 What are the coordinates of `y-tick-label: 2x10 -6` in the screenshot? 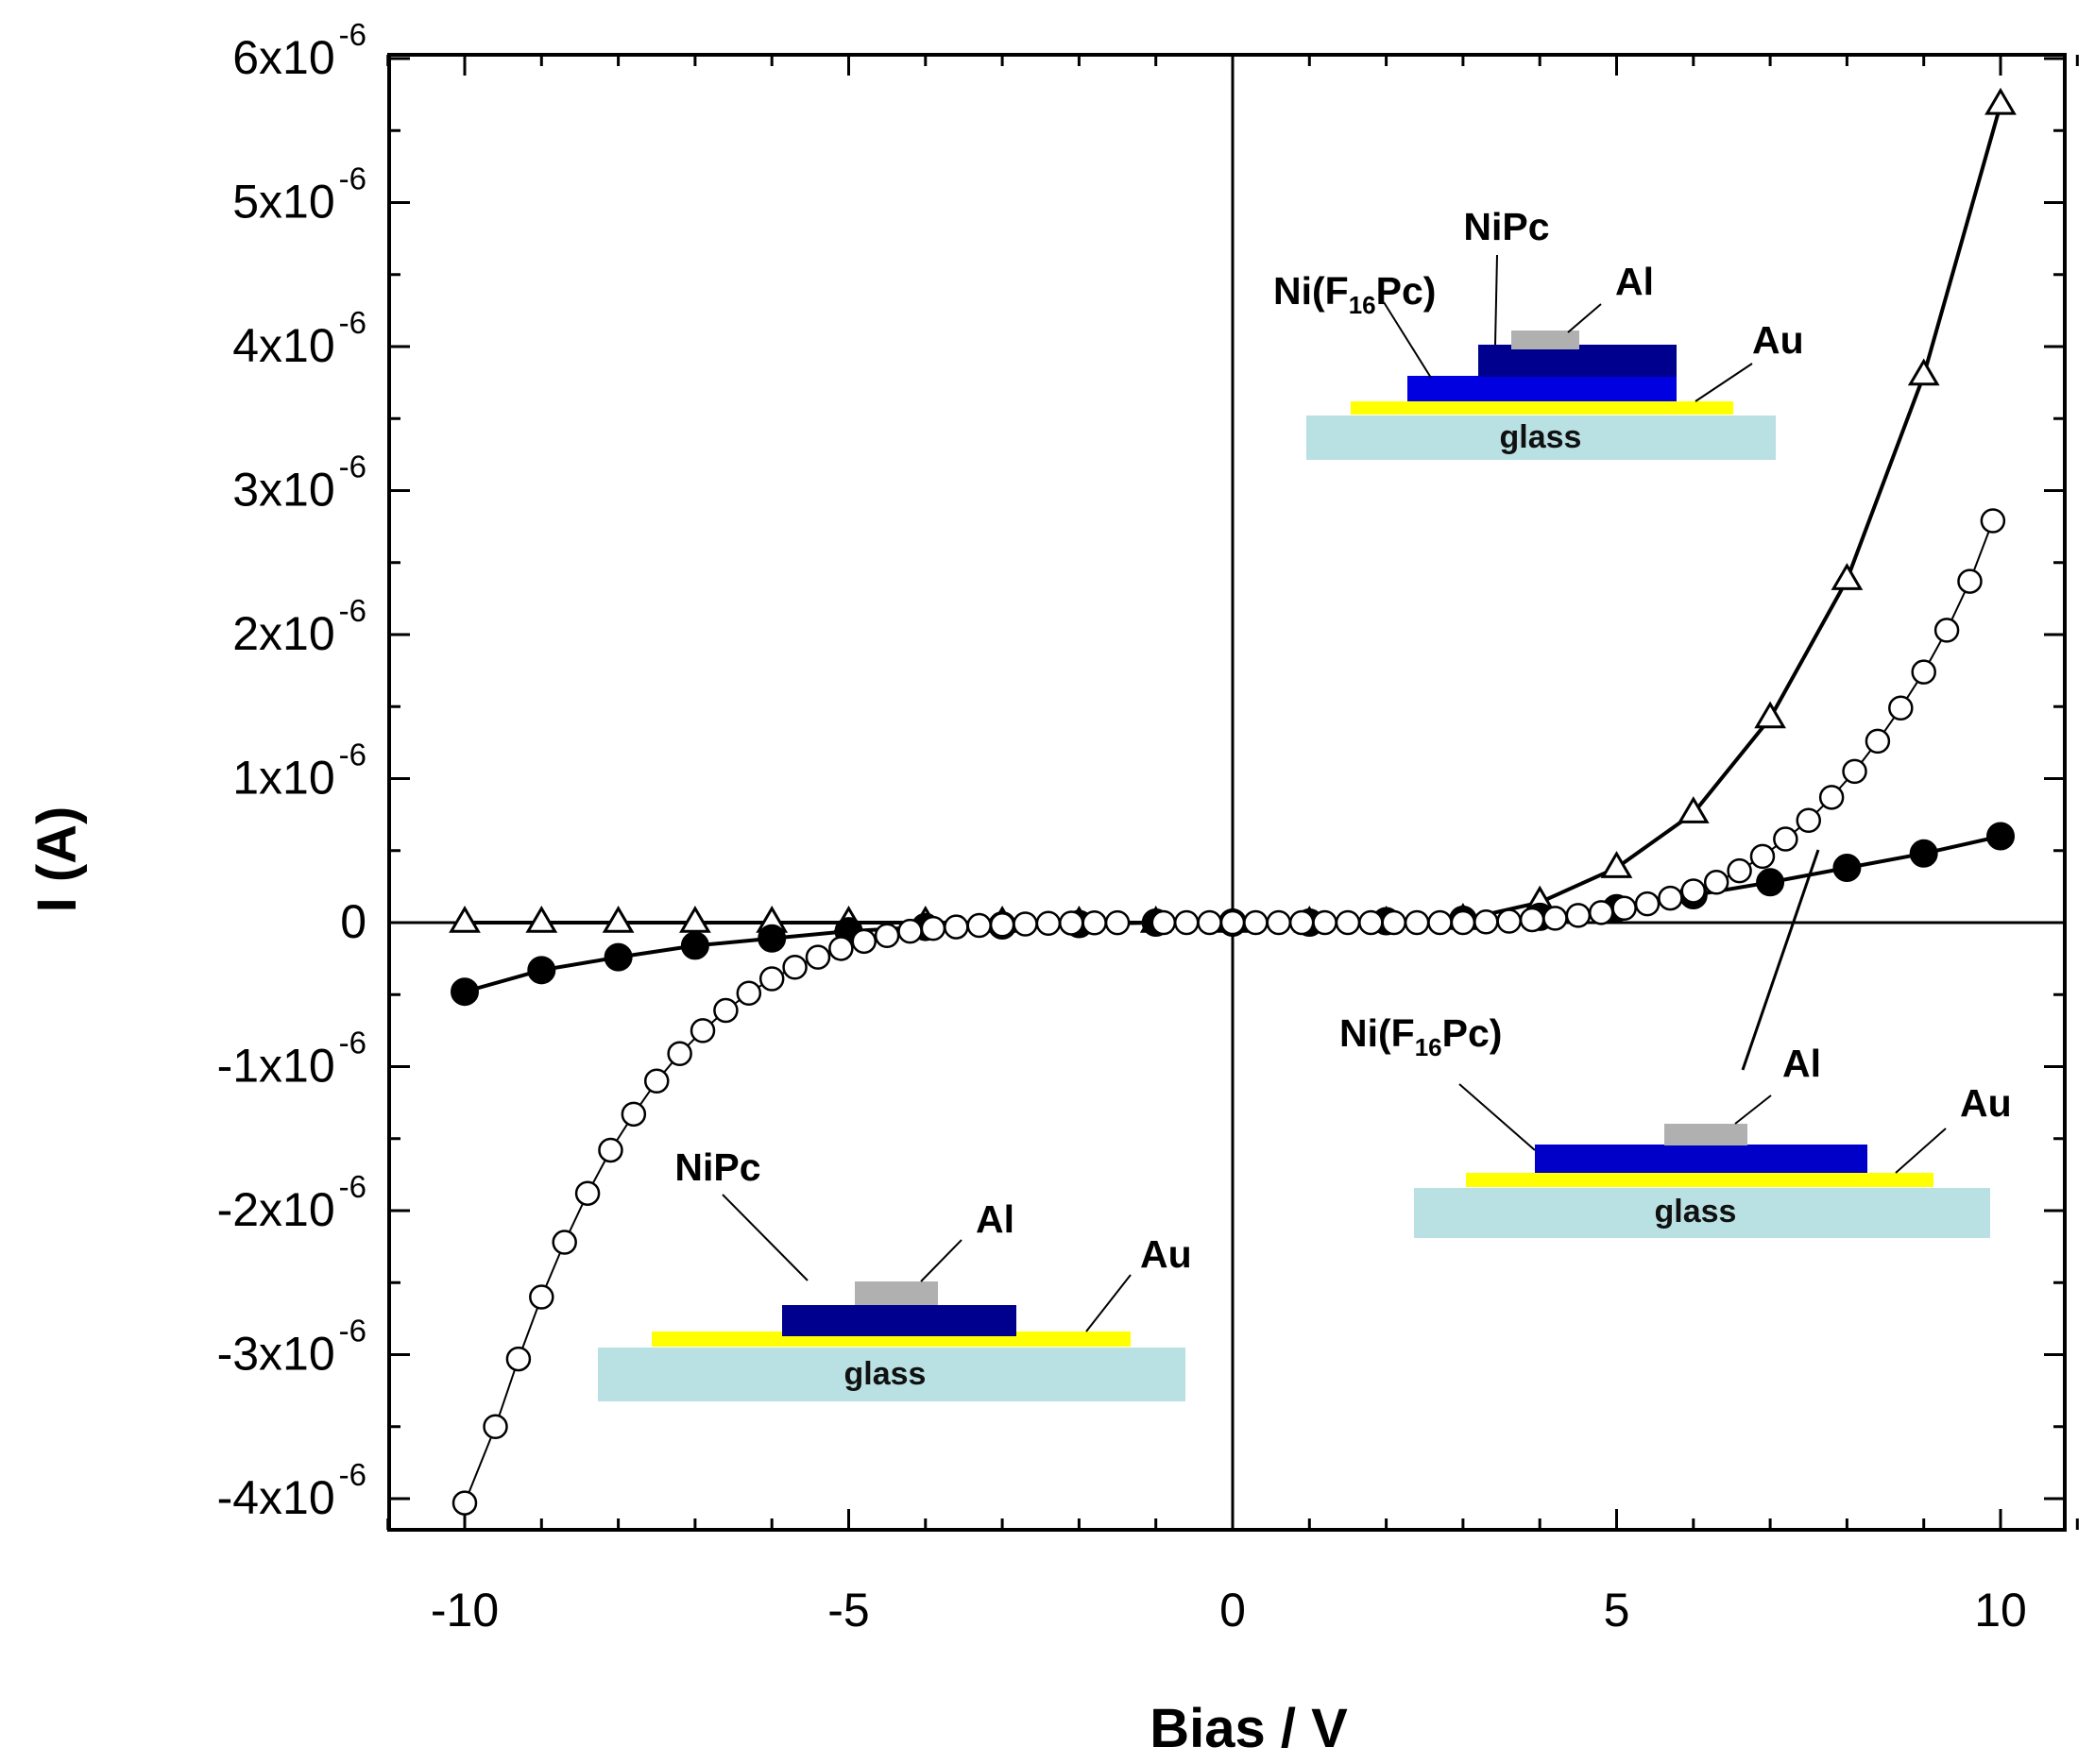 It's located at (299, 626).